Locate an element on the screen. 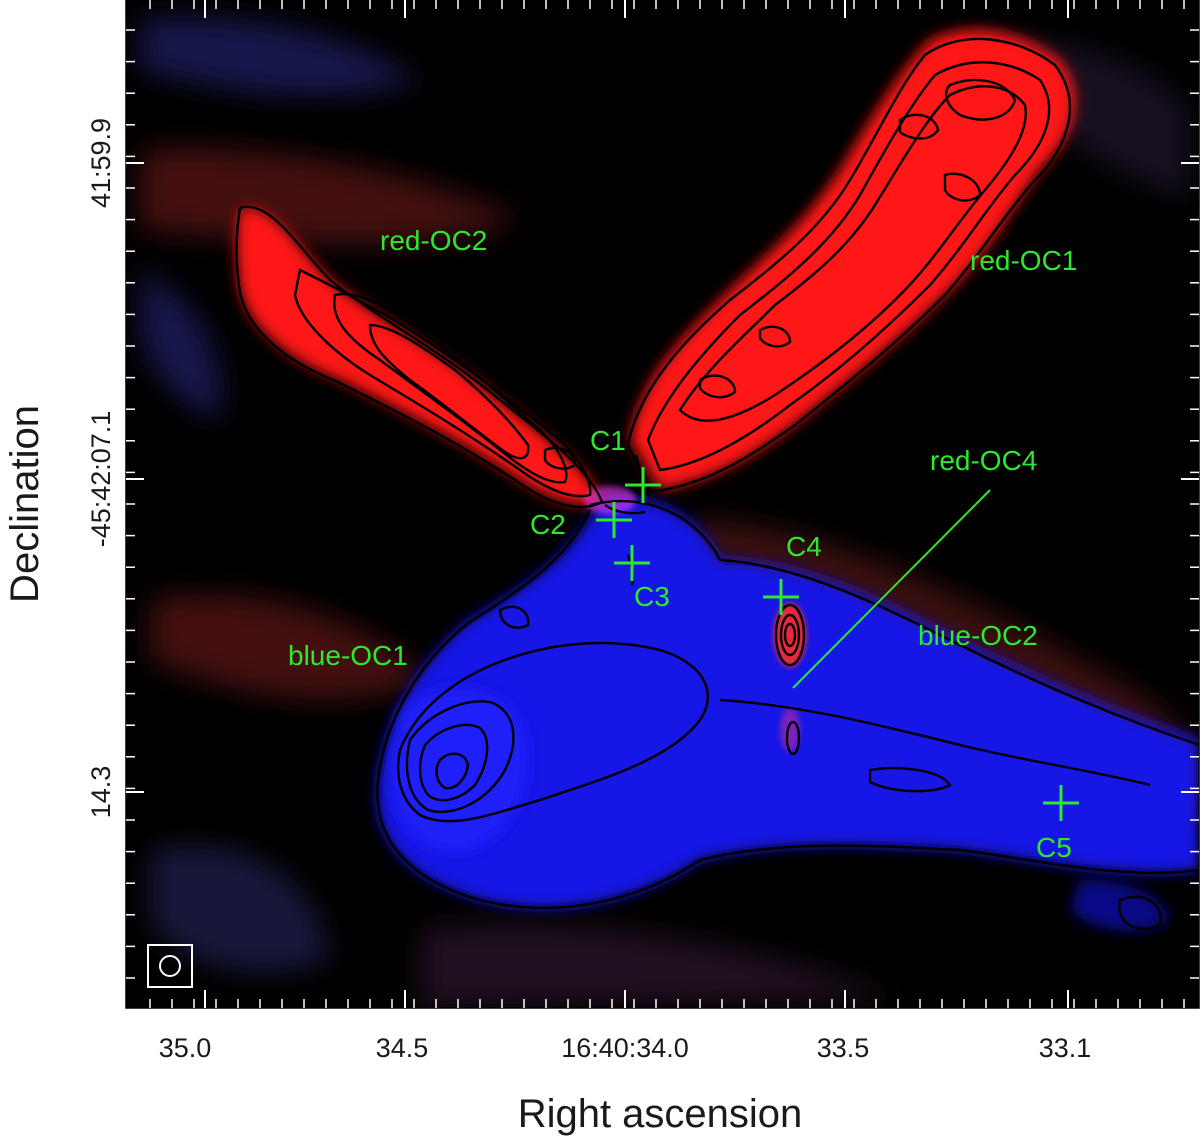  red-oc2-lobe is located at coordinates (418, 356).